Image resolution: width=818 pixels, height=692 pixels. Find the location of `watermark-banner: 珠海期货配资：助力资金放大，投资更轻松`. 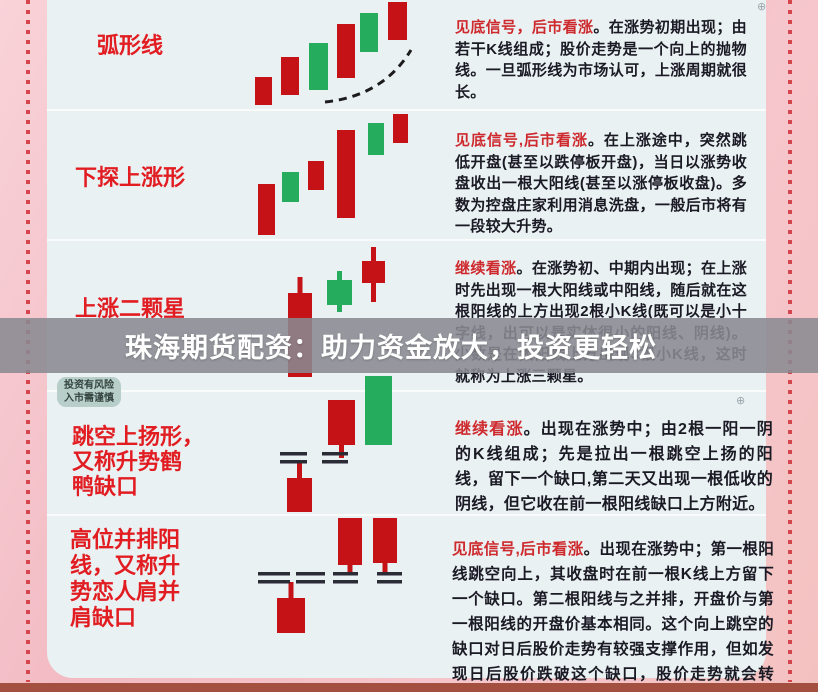

watermark-banner: 珠海期货配资：助力资金放大，投资更轻松 is located at coordinates (409, 345).